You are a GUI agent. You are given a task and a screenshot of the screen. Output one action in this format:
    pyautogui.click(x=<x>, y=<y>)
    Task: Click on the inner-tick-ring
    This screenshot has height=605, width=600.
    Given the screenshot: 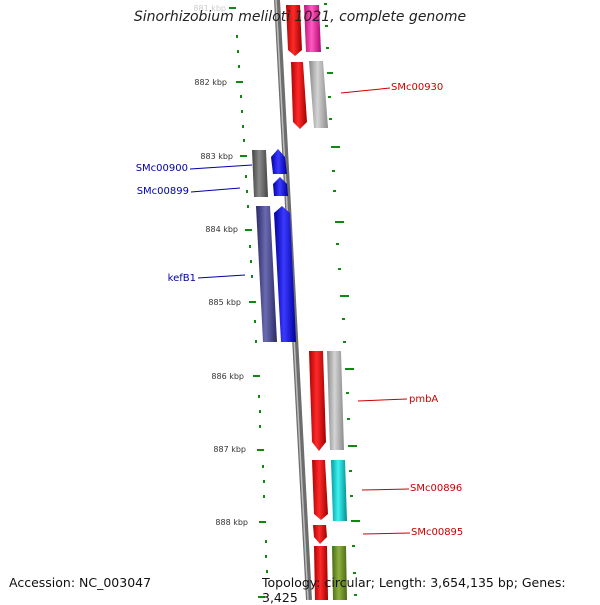 What is the action you would take?
    pyautogui.click(x=248, y=302)
    